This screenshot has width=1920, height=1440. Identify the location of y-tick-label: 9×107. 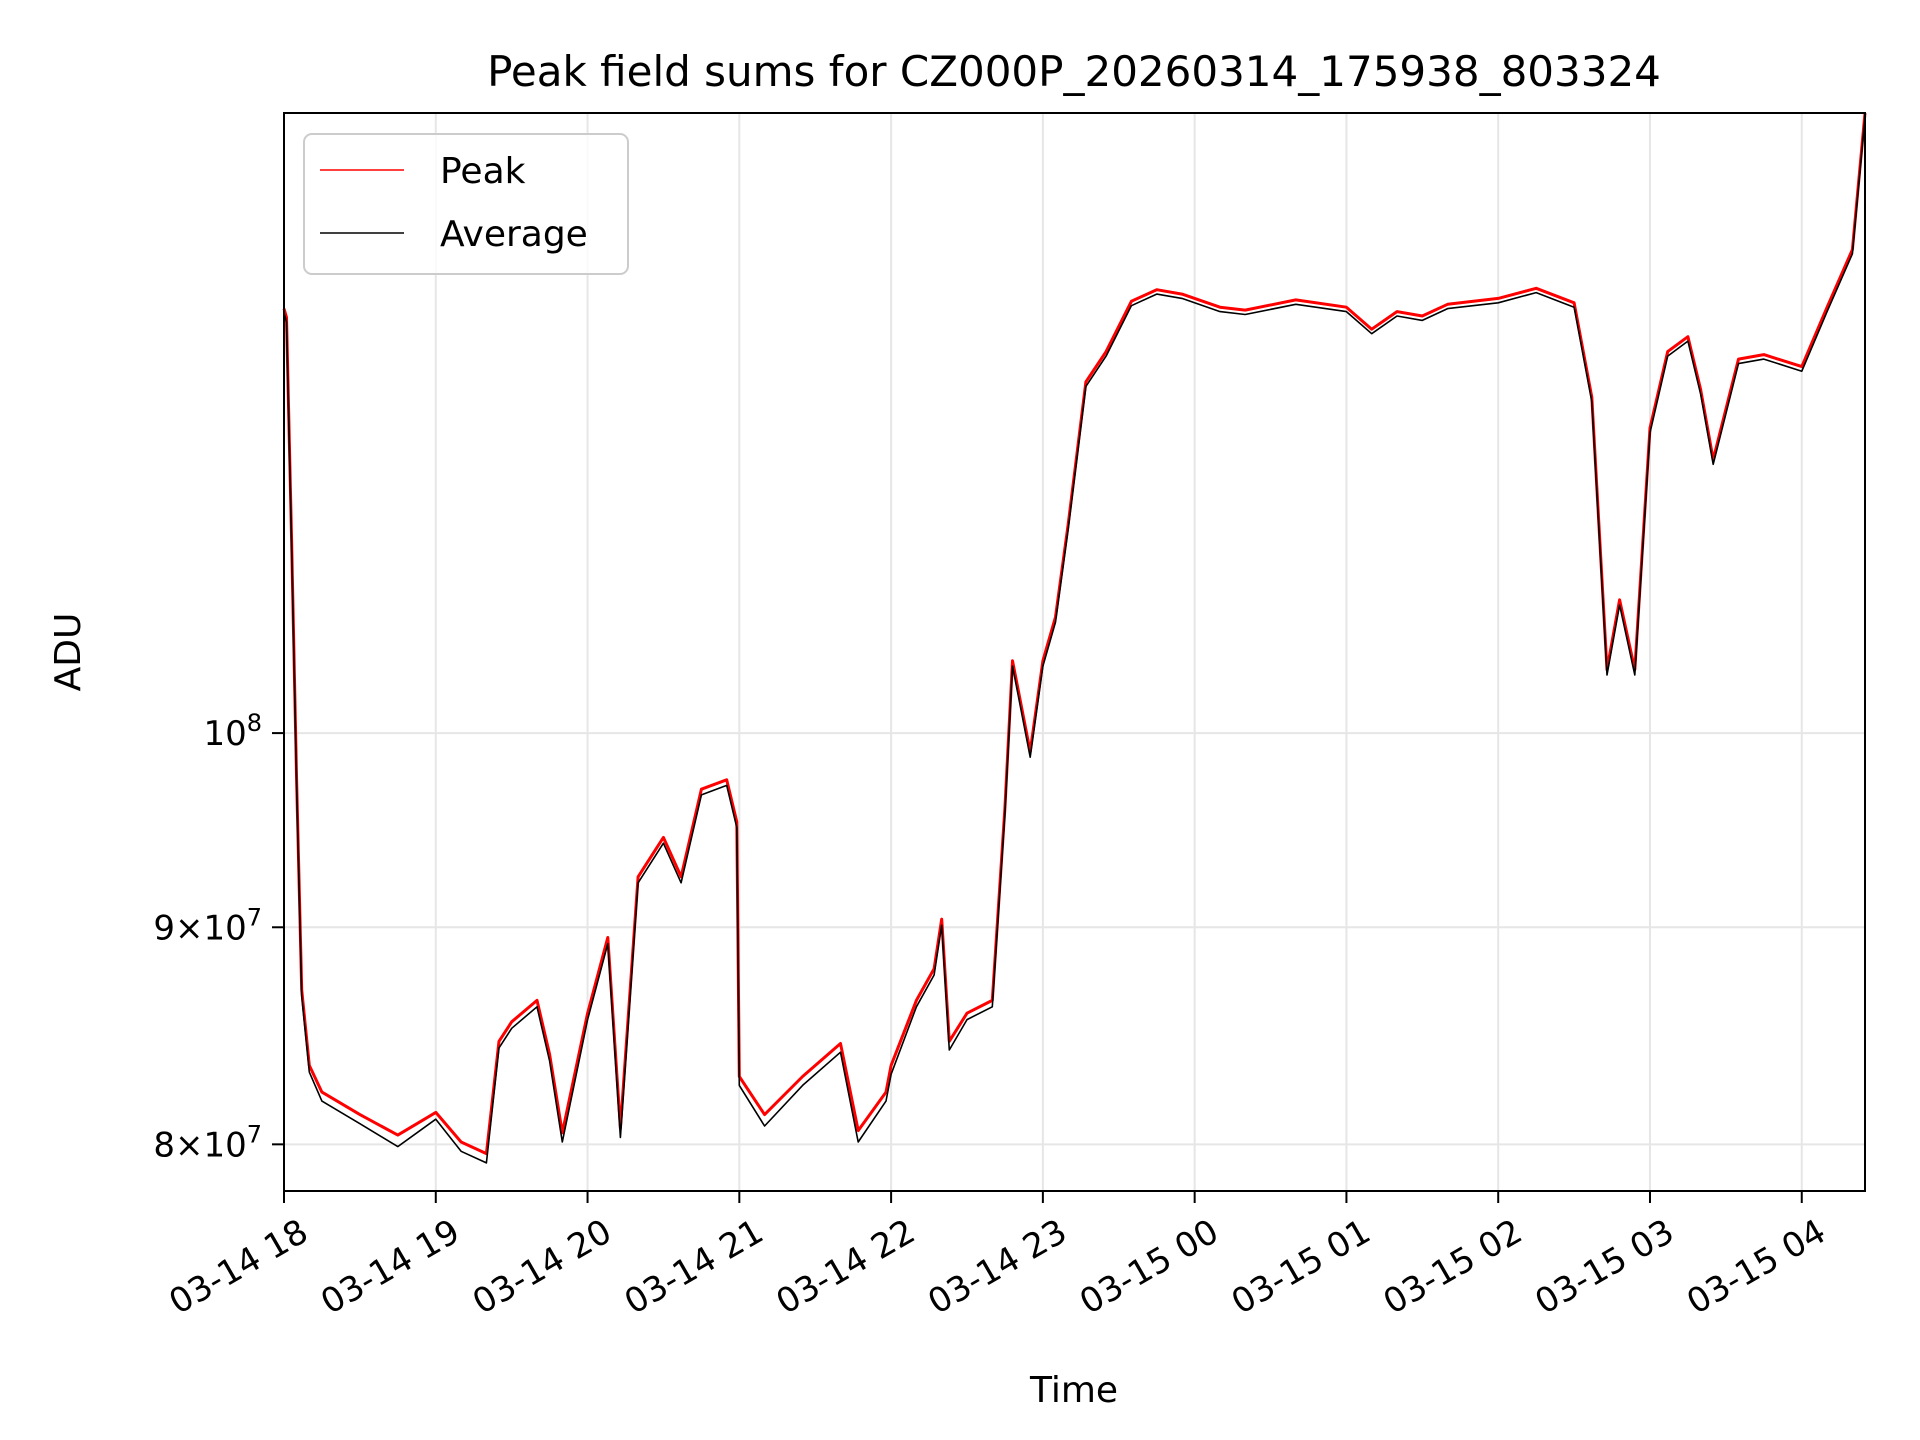
(207, 925).